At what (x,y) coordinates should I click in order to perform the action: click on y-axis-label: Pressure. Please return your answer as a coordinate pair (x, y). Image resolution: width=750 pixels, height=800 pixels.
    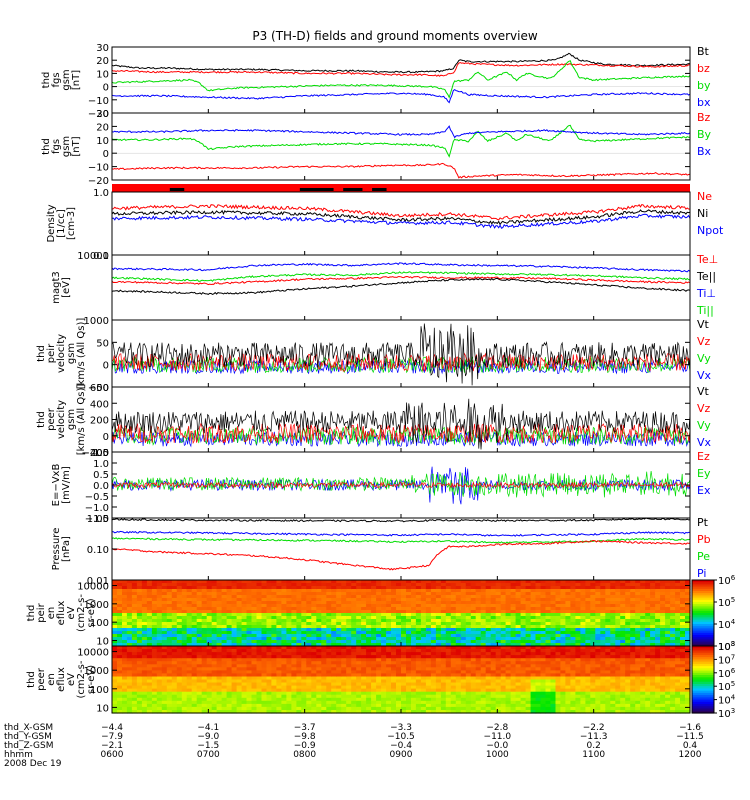
    Looking at the image, I should click on (56, 549).